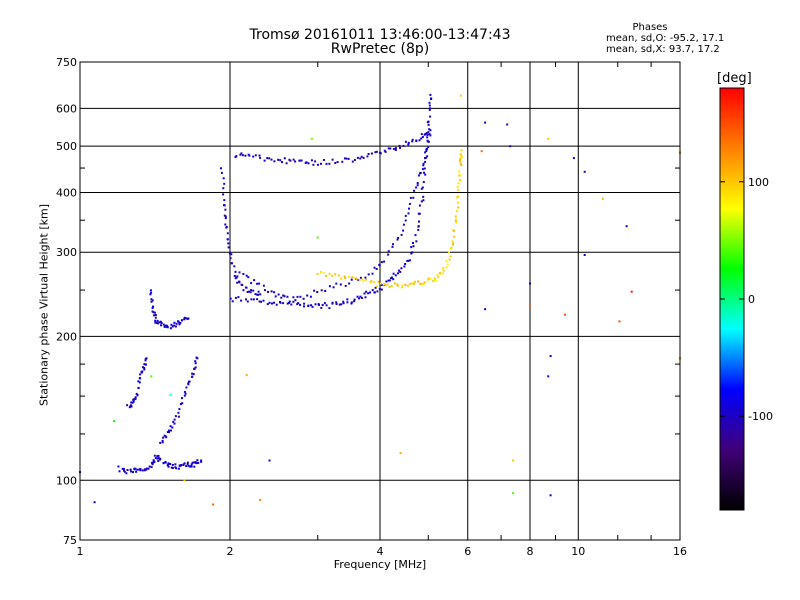 This screenshot has height=600, width=800. What do you see at coordinates (760, 416) in the screenshot?
I see `colorbar-tick-label: -100` at bounding box center [760, 416].